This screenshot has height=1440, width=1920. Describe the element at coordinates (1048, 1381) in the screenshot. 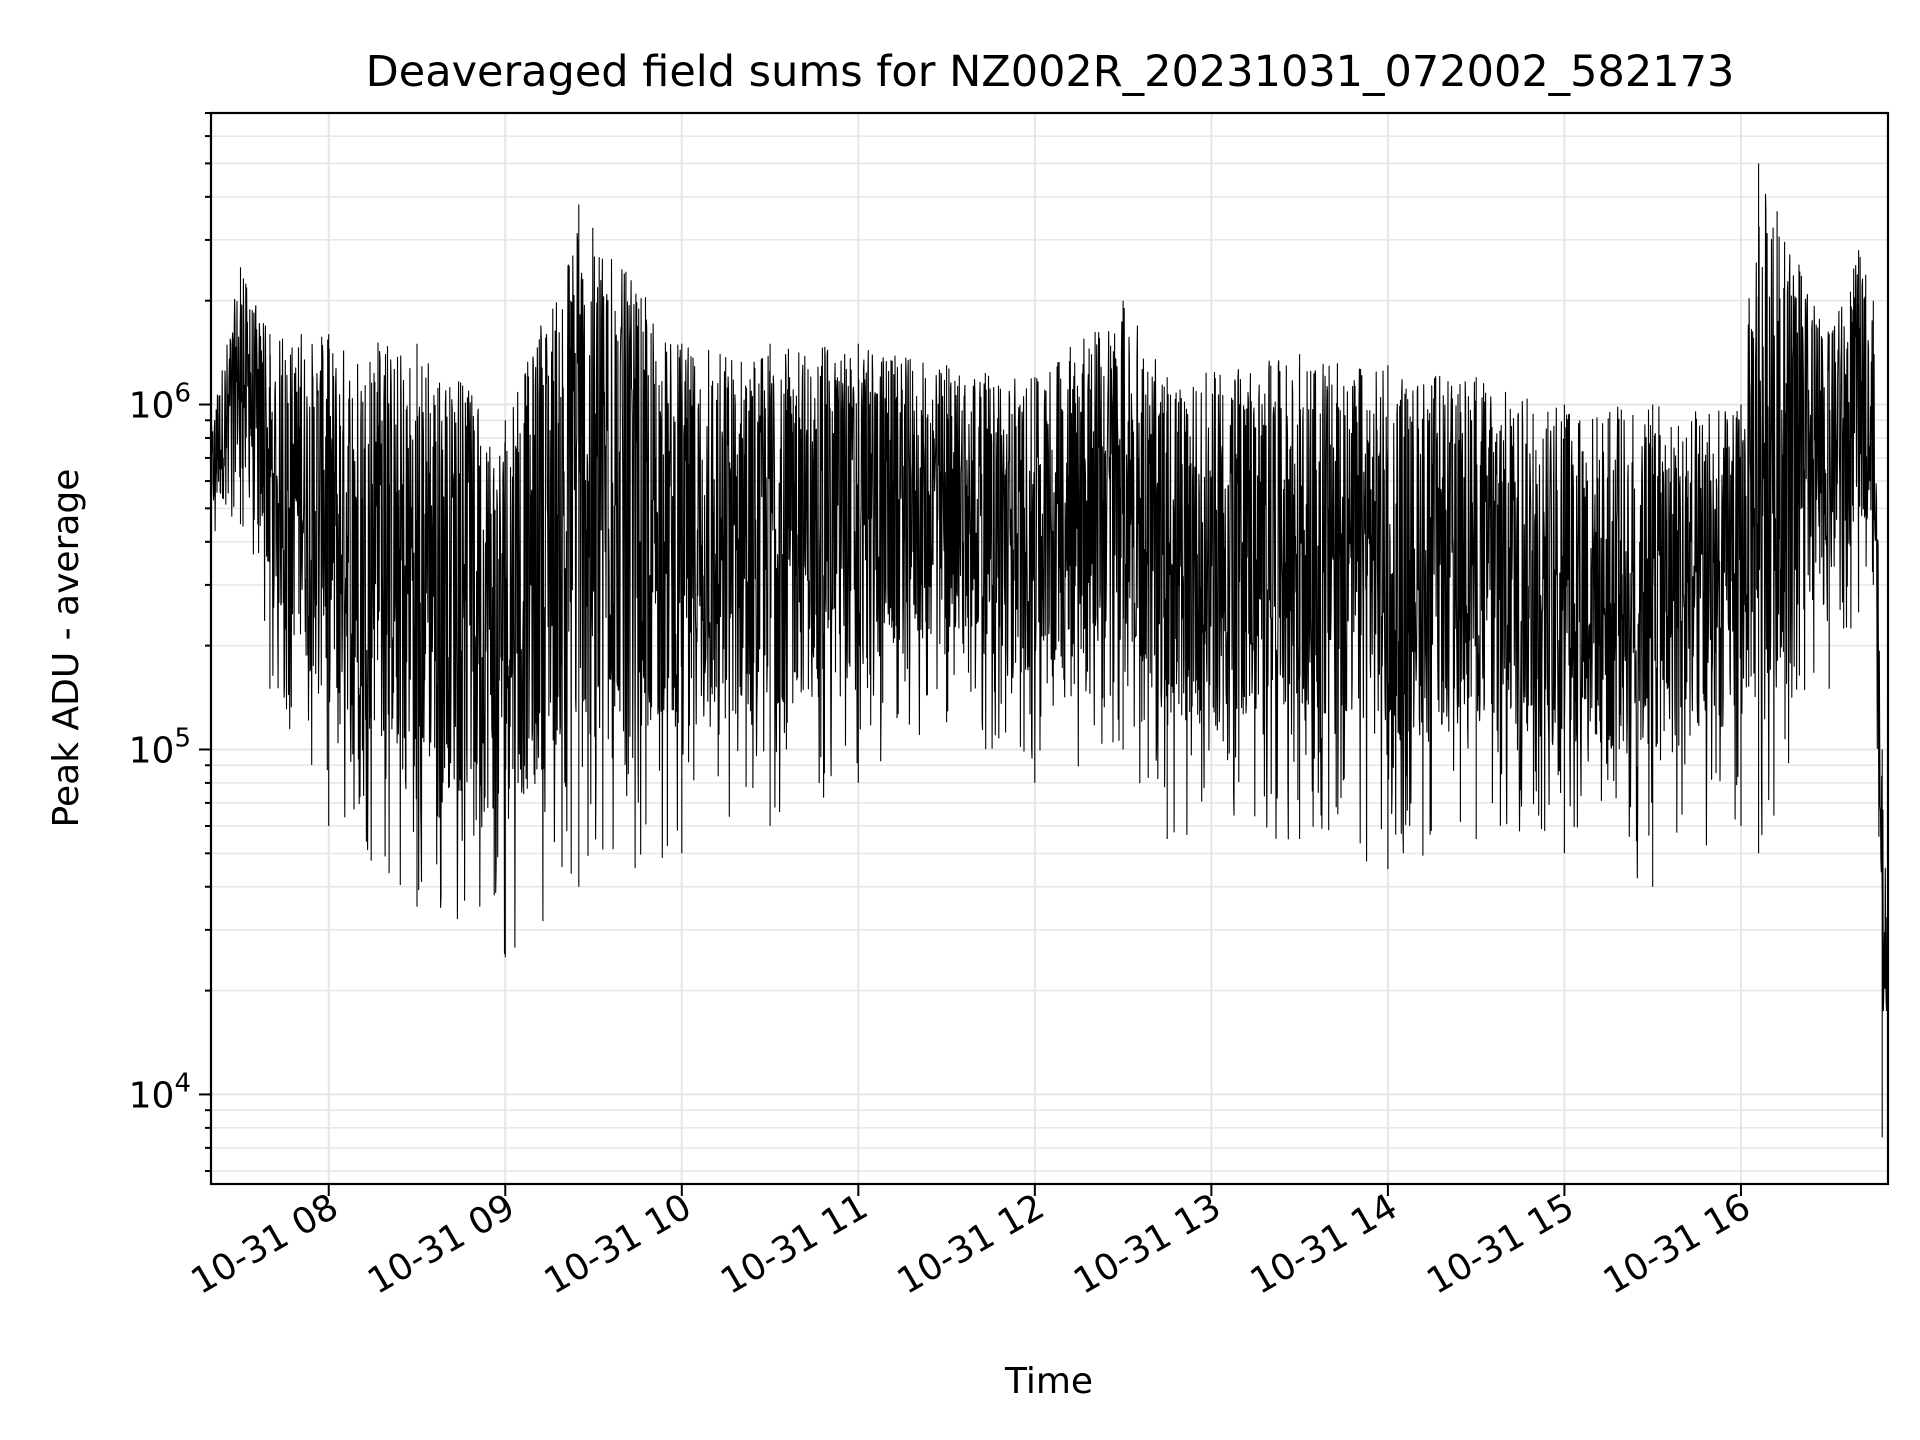

I see `x-axis-label: Time` at that location.